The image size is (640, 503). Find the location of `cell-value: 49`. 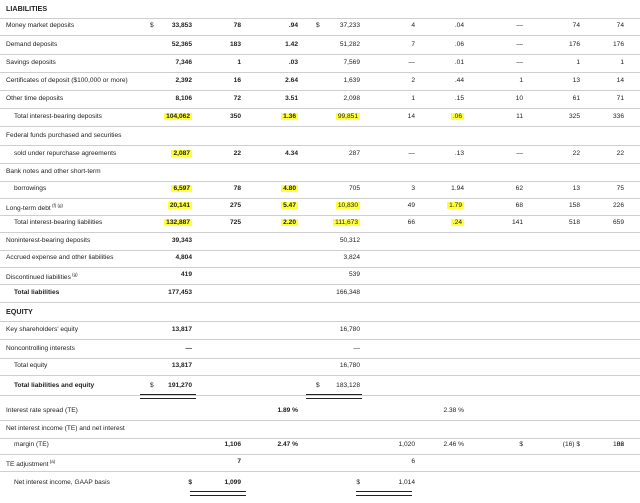

cell-value: 49 is located at coordinates (411, 205).